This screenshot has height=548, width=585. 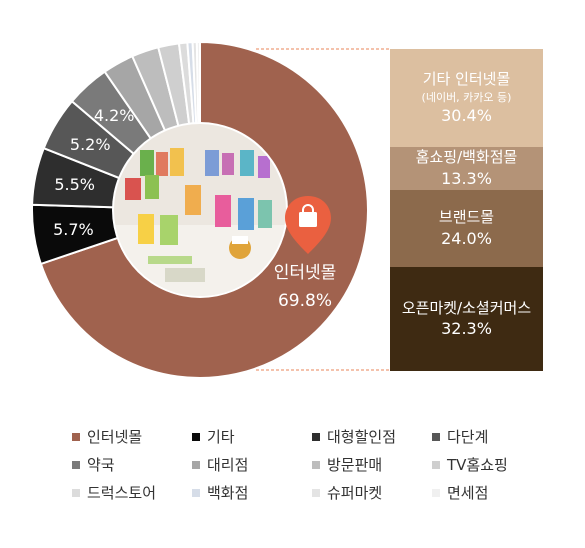 What do you see at coordinates (466, 116) in the screenshot?
I see `breakdown-segment-value: 30.4%` at bounding box center [466, 116].